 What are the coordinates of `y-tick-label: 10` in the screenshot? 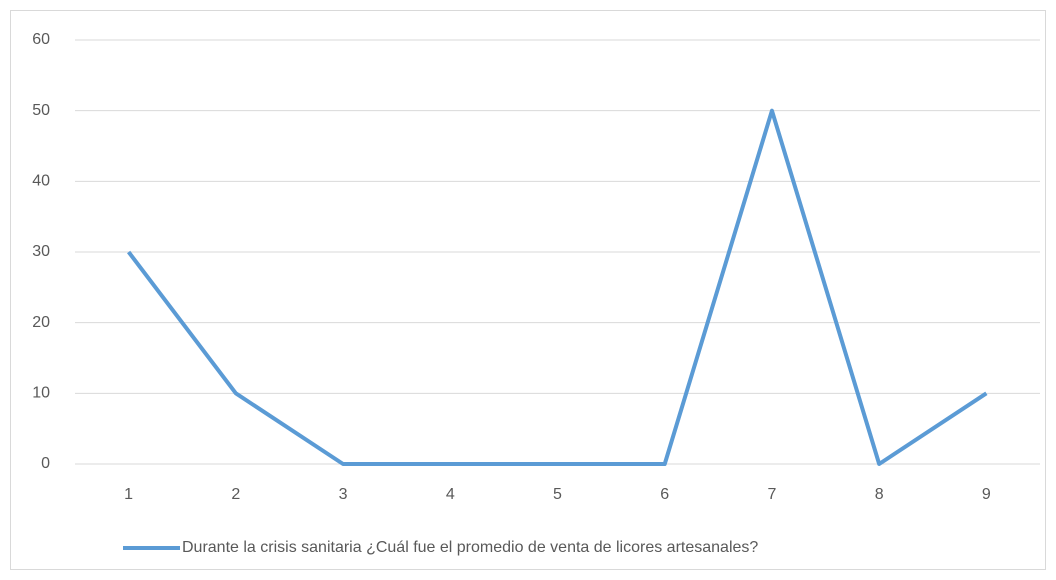 It's located at (41, 393).